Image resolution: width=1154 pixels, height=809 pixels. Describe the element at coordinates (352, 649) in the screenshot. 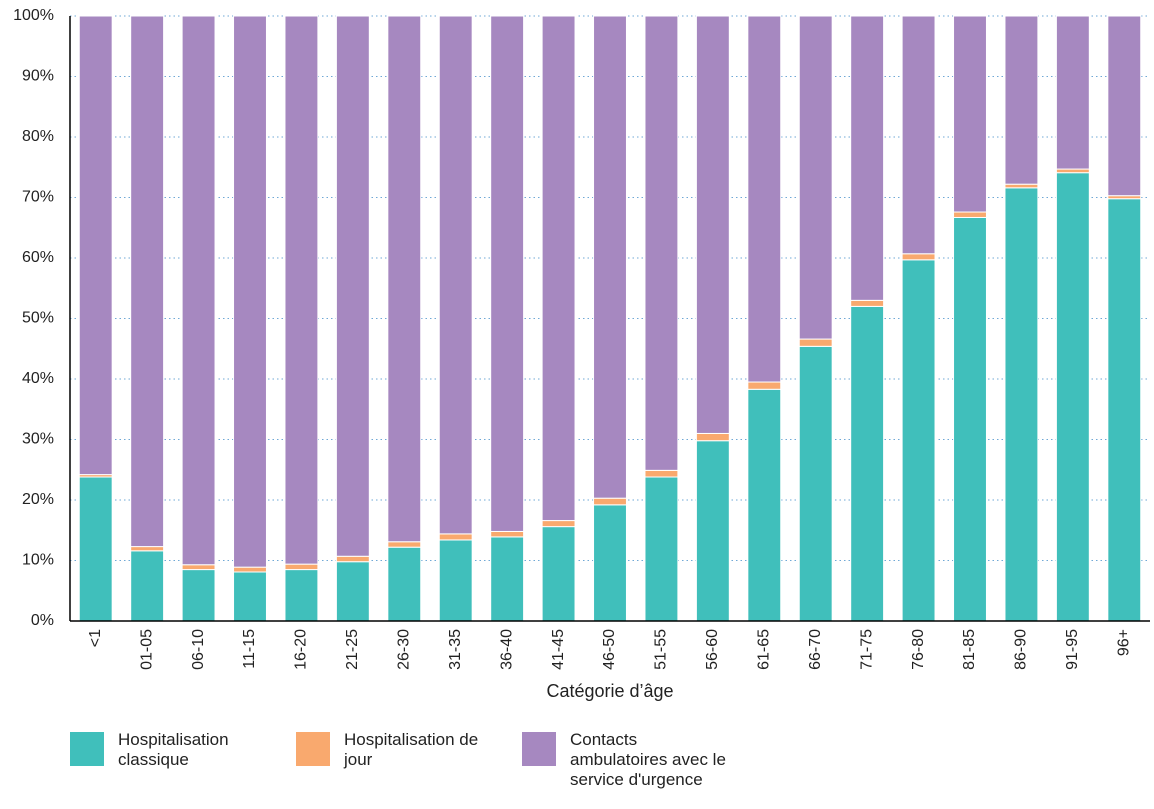

I see `x-tick-label: 21-25` at that location.